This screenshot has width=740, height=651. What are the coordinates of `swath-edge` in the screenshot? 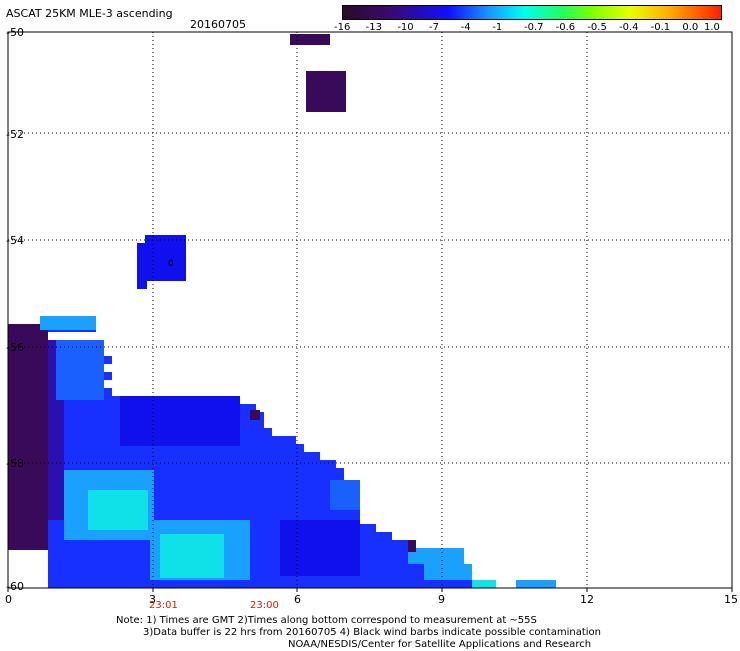 It's located at (28, 437).